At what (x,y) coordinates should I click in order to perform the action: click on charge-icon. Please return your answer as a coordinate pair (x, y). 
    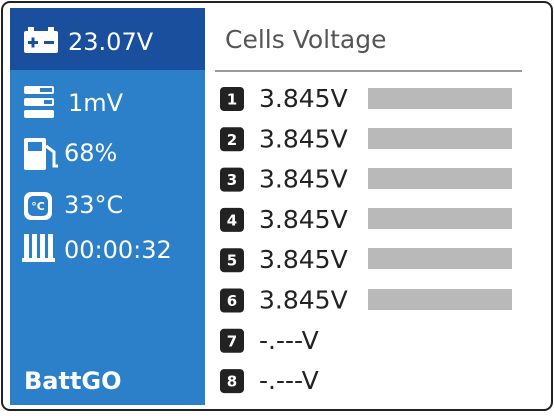
    Looking at the image, I should click on (41, 154).